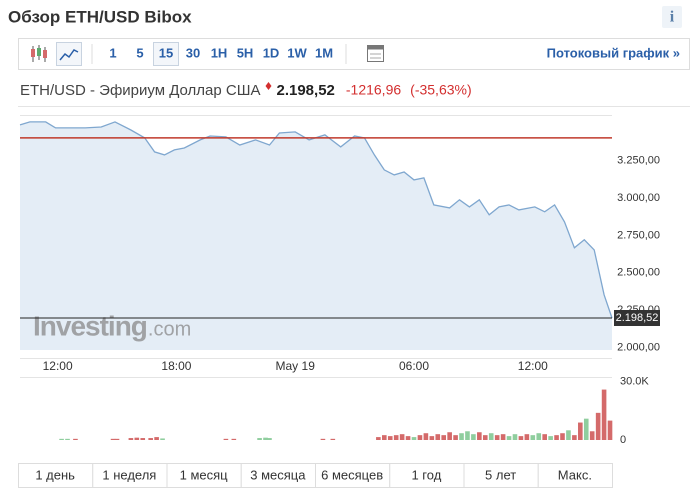  I want to click on last-price-box, so click(637, 317).